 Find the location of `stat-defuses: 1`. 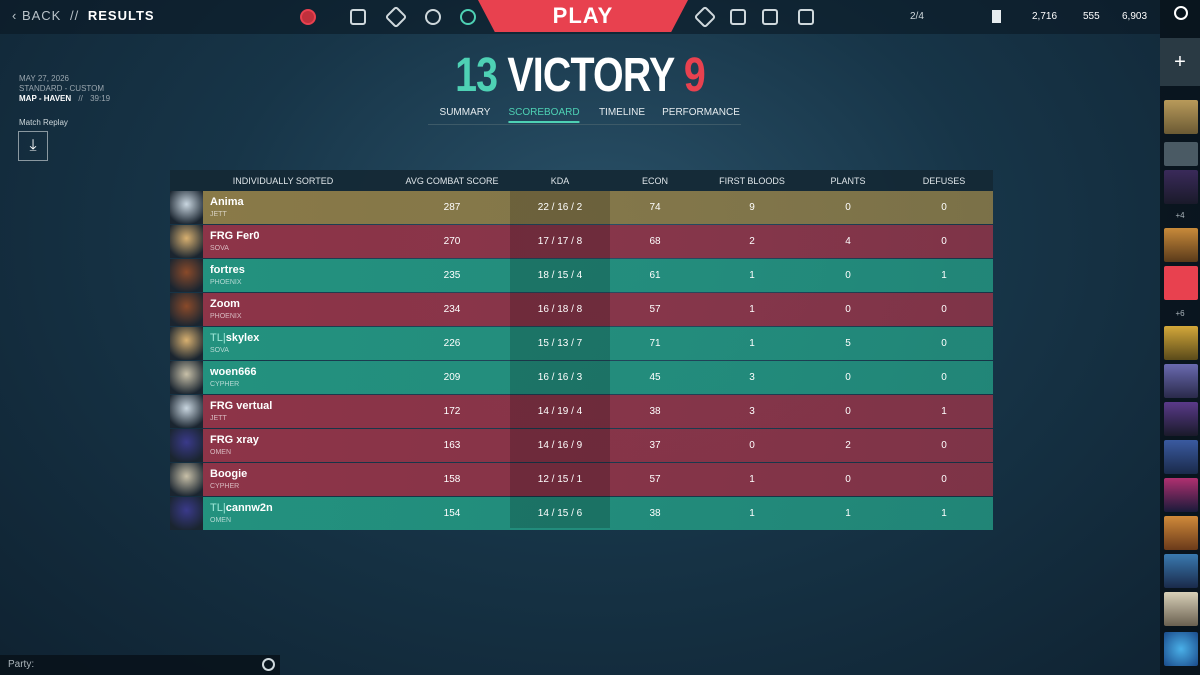

stat-defuses: 1 is located at coordinates (944, 513).